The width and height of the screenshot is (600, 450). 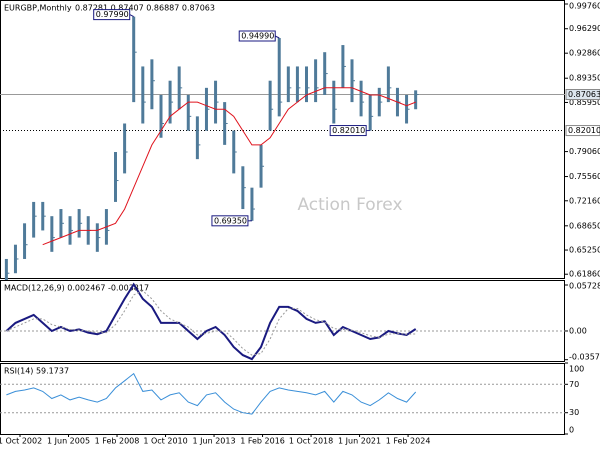 I want to click on y-tick-label: 0.68650, so click(x=584, y=225).